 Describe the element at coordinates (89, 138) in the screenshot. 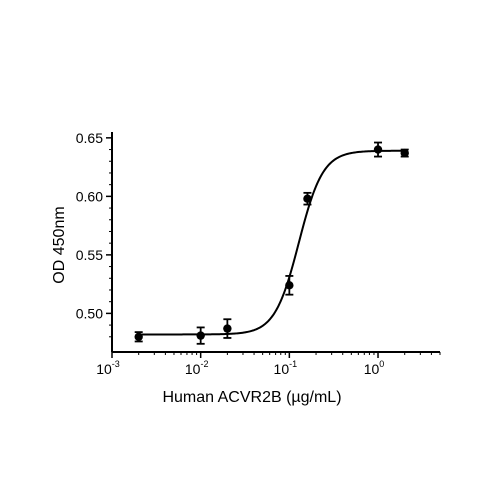

I see `y-tick-label-3: 0.65` at that location.